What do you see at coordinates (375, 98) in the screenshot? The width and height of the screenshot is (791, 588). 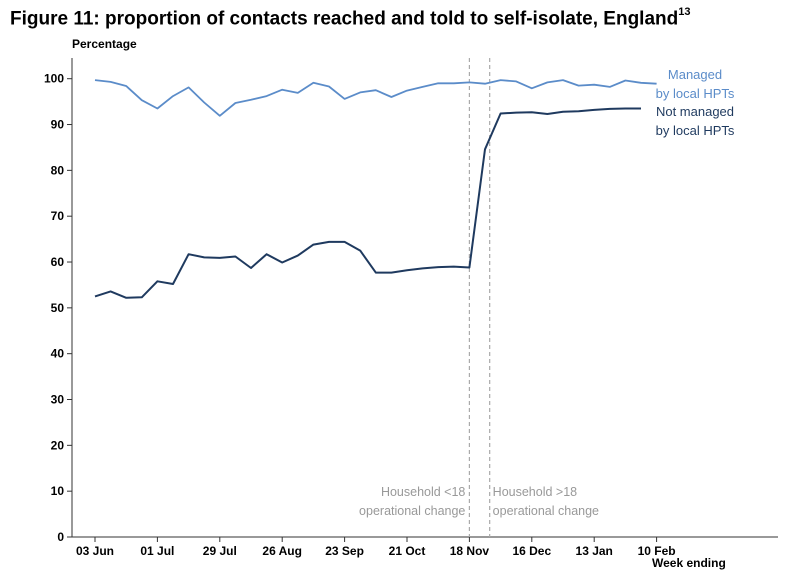 I see `series-line-managed` at bounding box center [375, 98].